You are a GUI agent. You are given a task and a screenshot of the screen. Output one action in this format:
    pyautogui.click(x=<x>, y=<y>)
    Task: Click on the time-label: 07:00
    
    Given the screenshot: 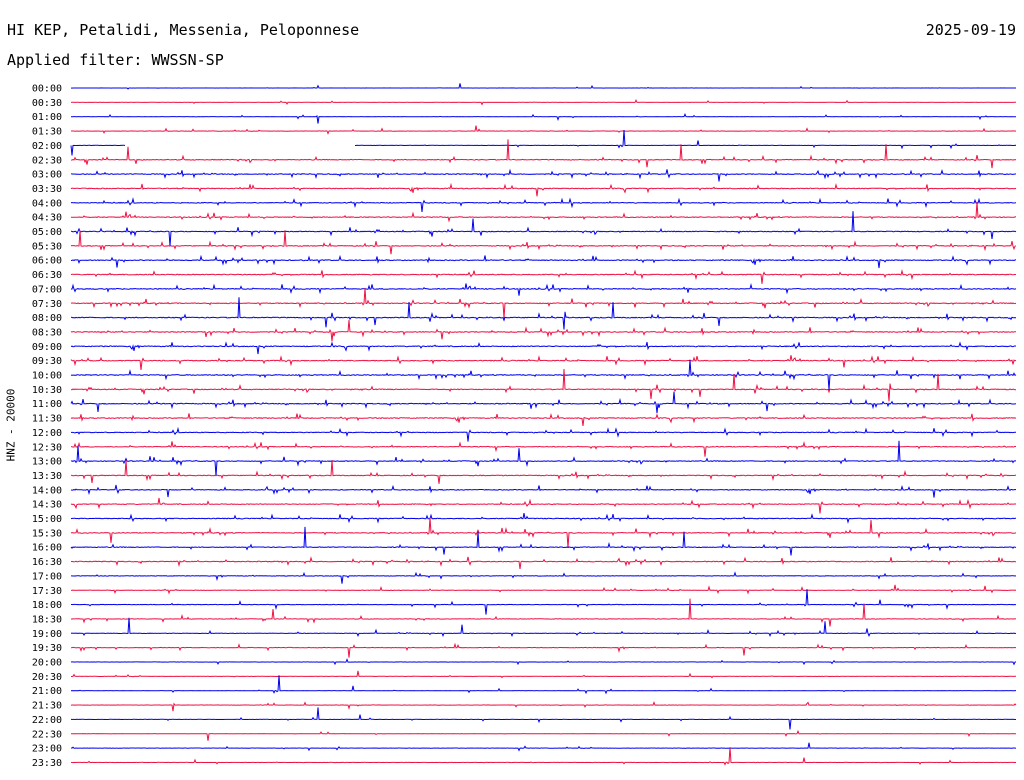 What is the action you would take?
    pyautogui.click(x=47, y=289)
    